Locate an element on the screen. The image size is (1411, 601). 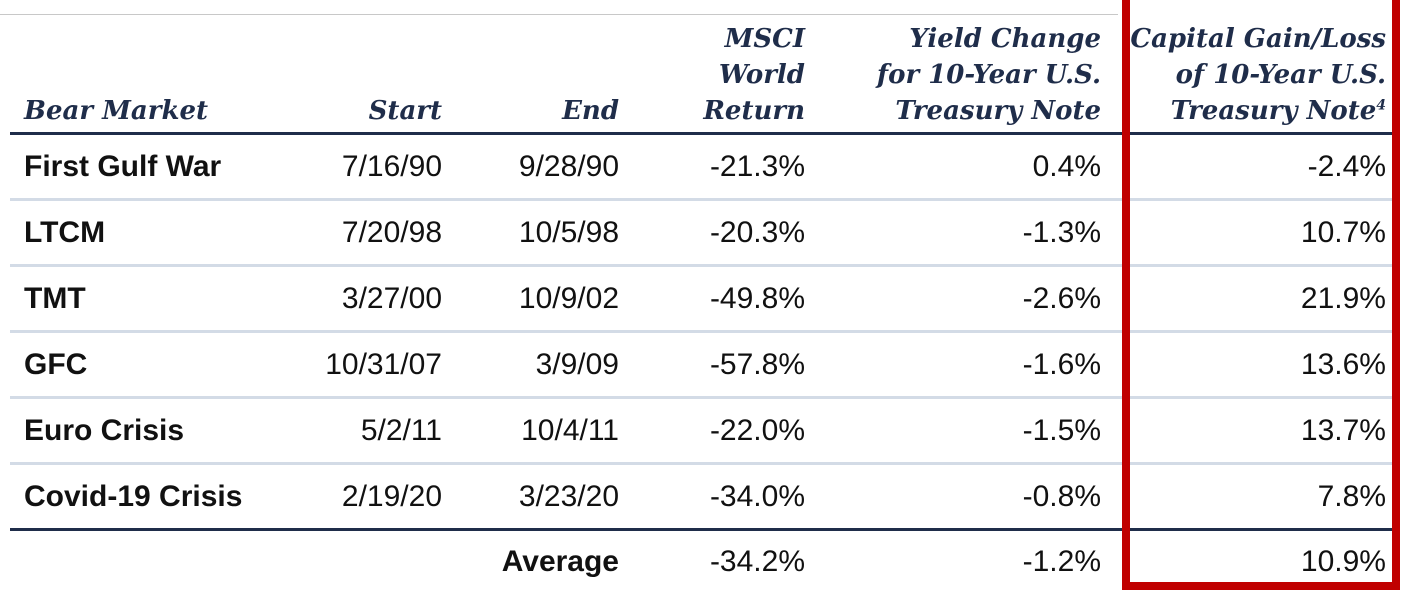
cell-yield-change: 0.4% is located at coordinates (961, 167).